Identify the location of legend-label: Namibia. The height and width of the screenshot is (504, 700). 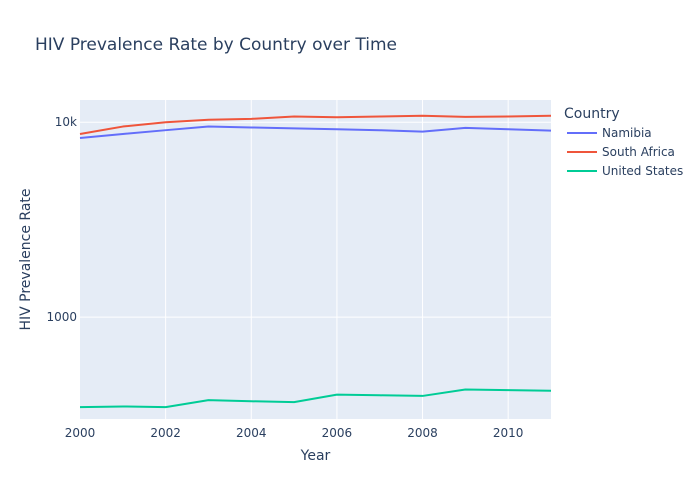
(627, 133).